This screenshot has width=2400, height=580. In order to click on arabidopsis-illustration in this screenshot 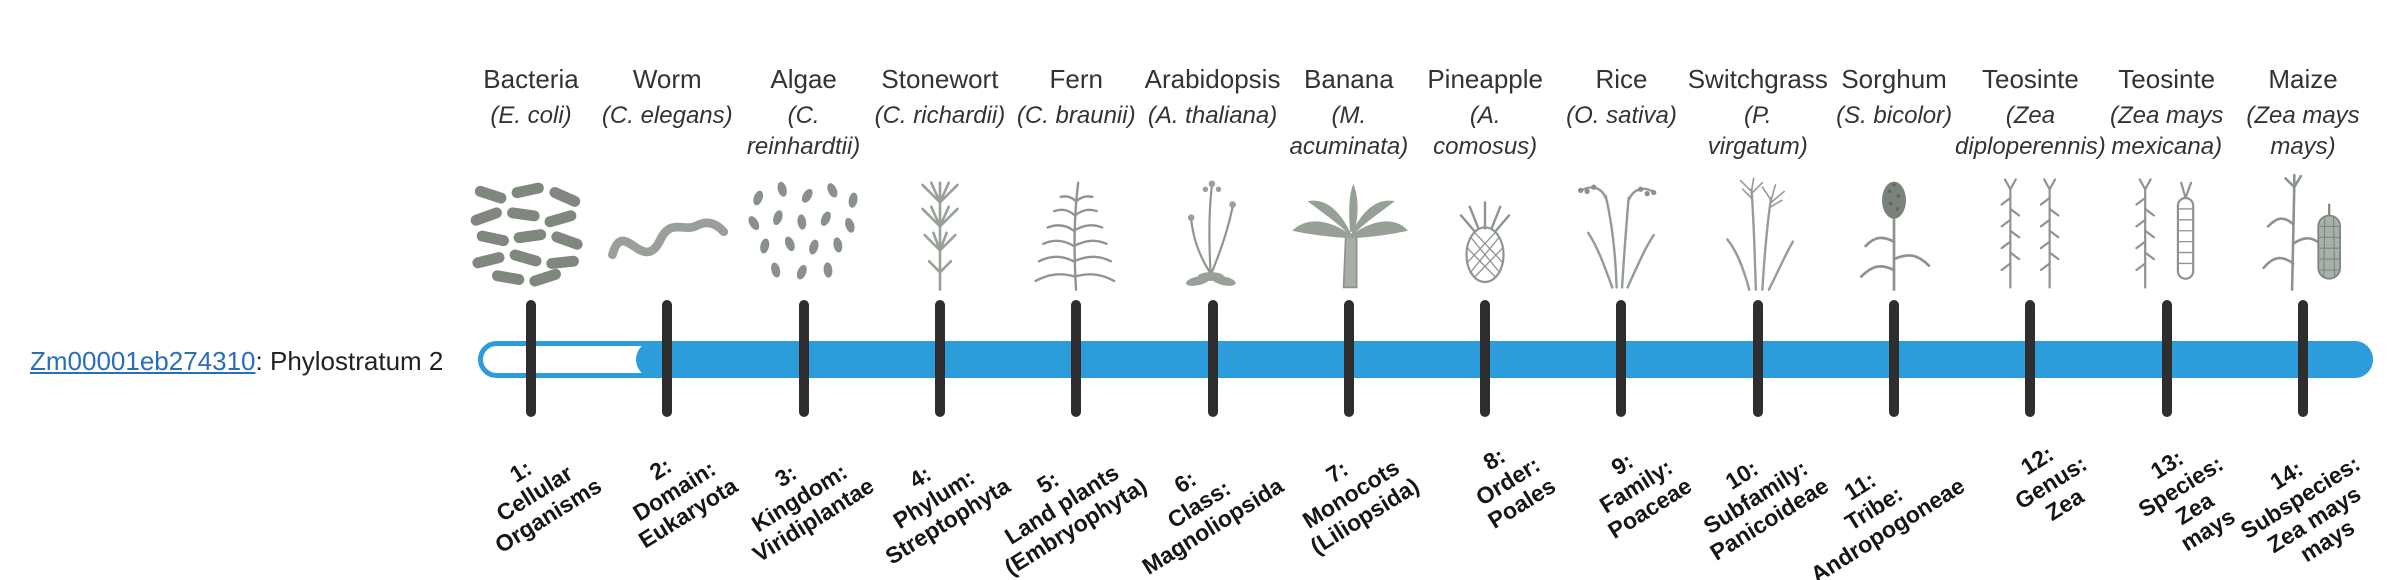, I will do `click(1213, 229)`.